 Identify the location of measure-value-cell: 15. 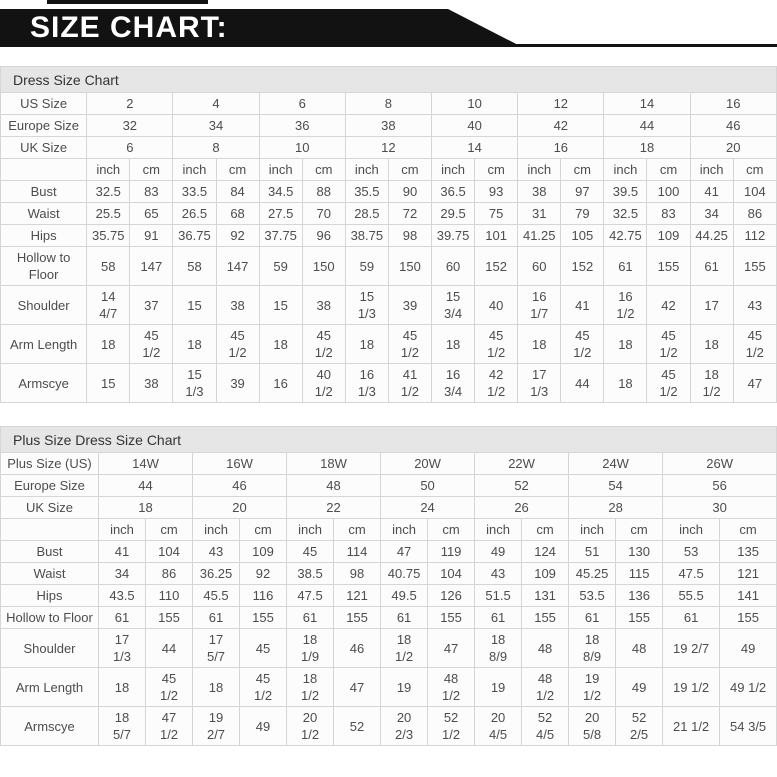
(194, 305).